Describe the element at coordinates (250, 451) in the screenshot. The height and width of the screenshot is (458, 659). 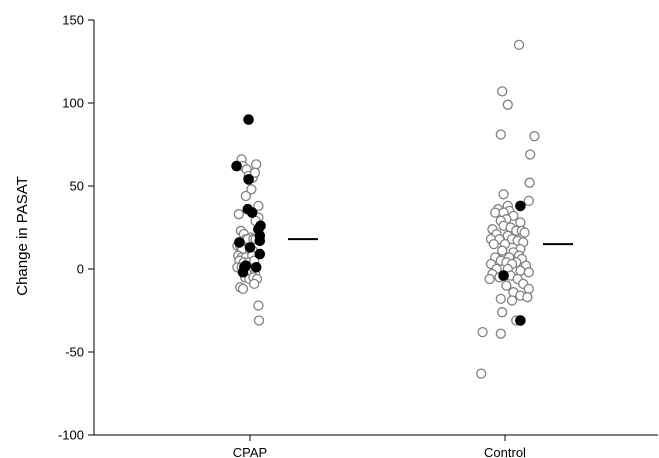
I see `x-tick-label: CPAP` at that location.